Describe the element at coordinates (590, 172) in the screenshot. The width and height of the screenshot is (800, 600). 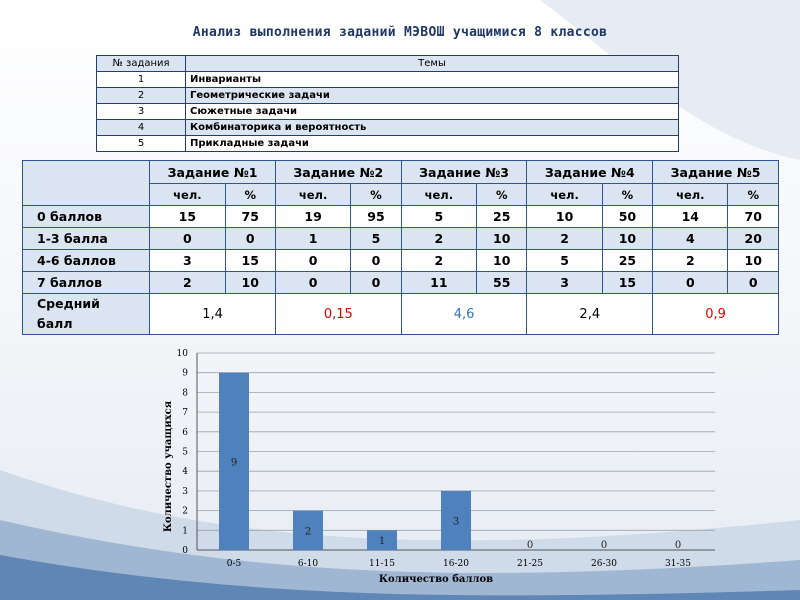
I see `task-header: Задание №4` at that location.